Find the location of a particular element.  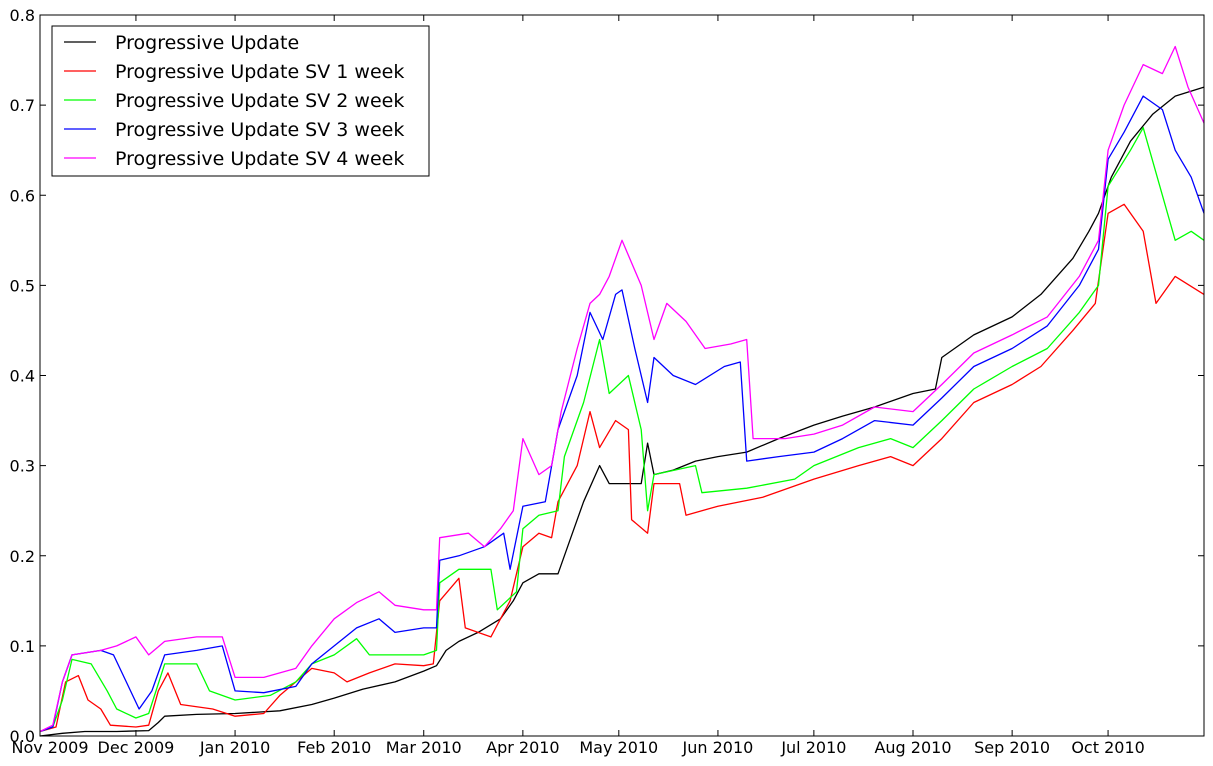

legend-label-progressive-update-sv-4-week: Progressive Update SV 4 week is located at coordinates (259, 159).